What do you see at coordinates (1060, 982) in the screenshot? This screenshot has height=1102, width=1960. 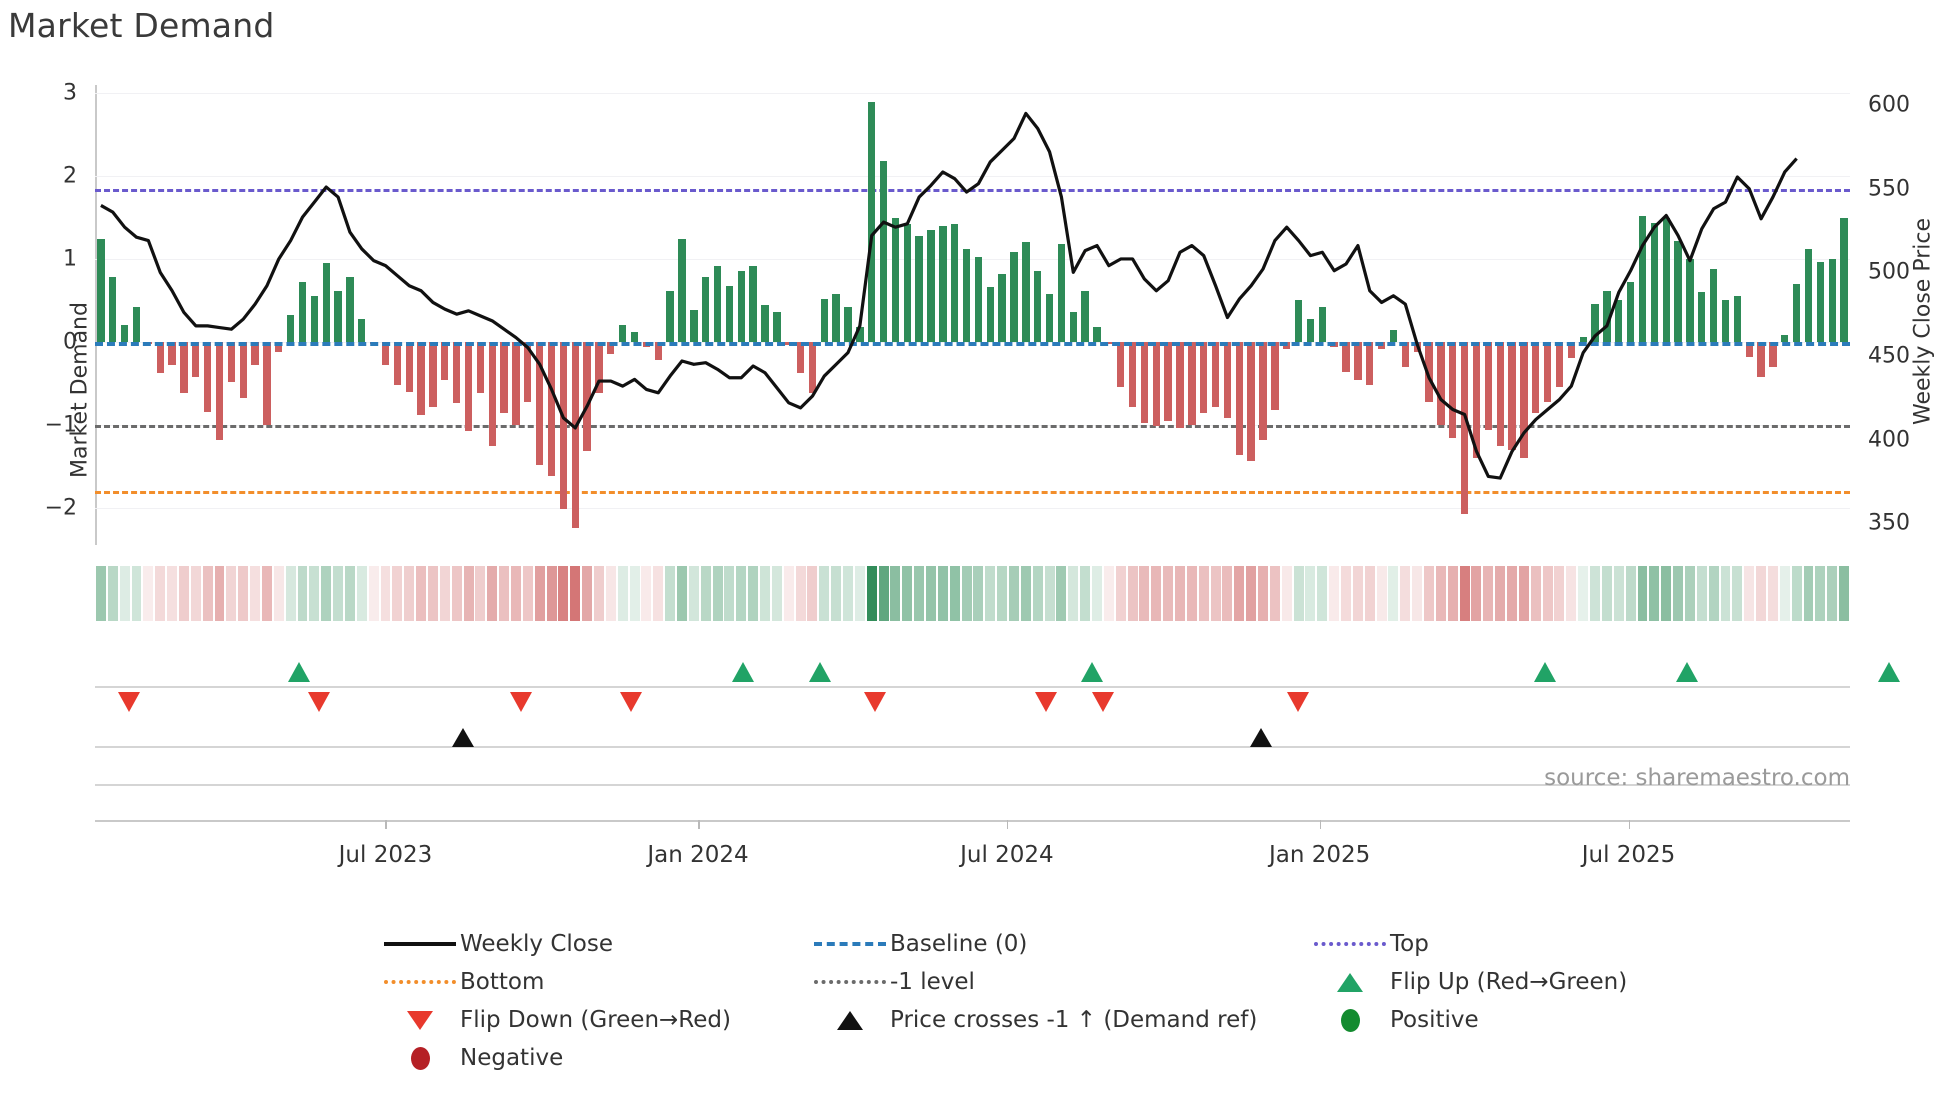 I see `legend-item: -1 level` at bounding box center [1060, 982].